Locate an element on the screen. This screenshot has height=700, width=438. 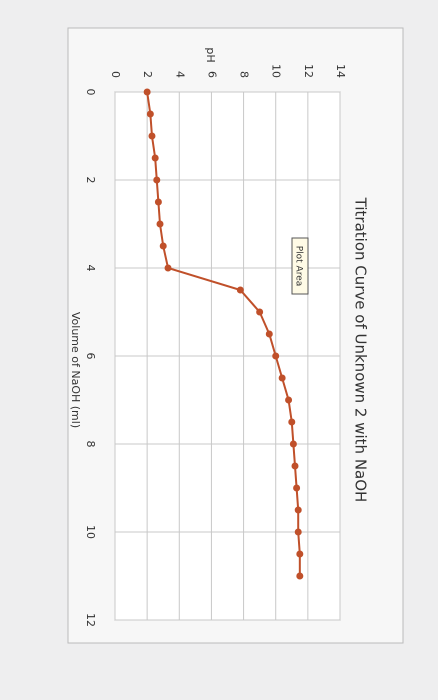
tooltip: Plot Area is located at coordinates (299, 266).